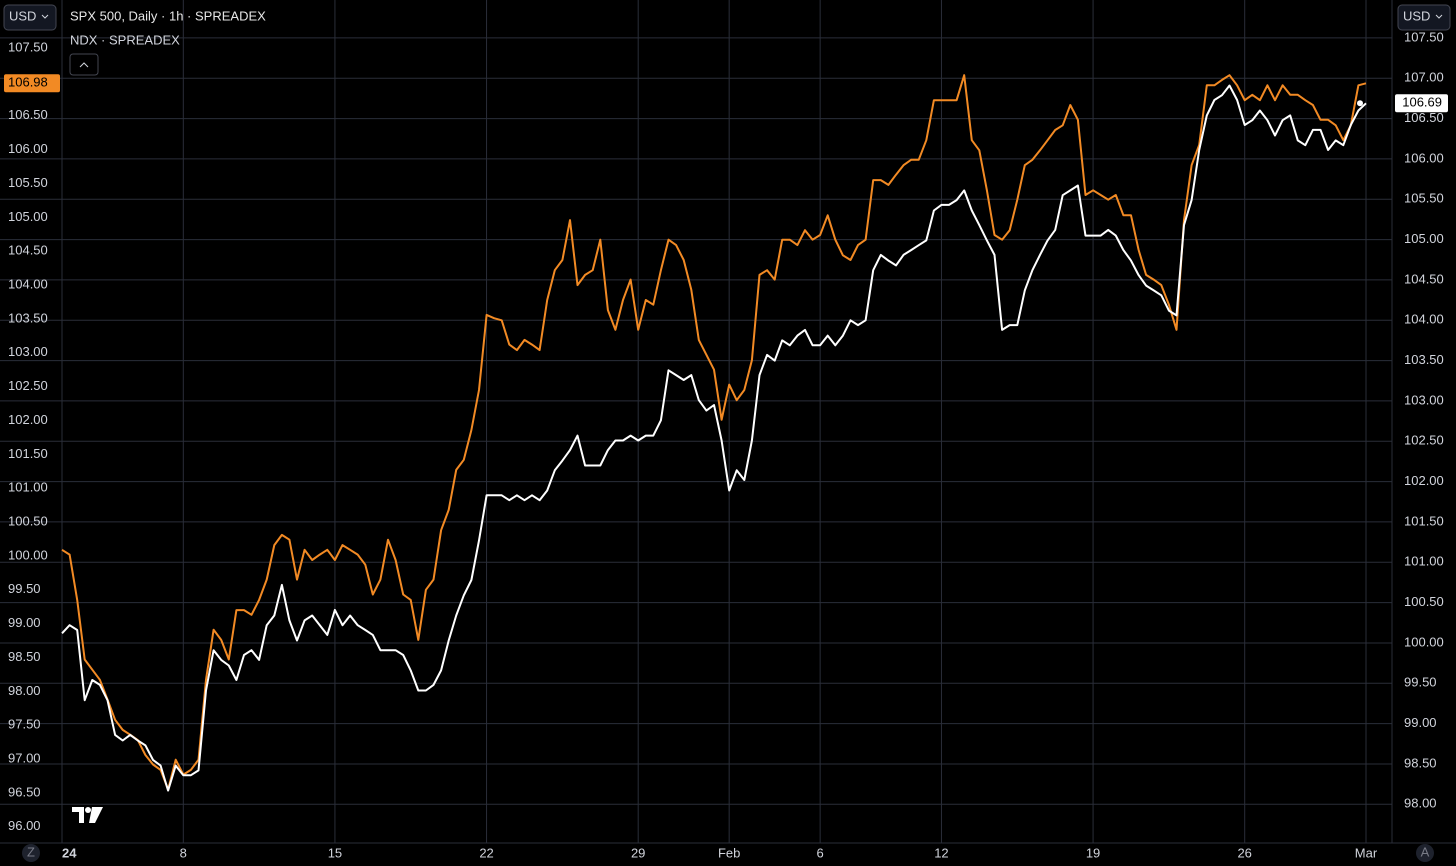 The height and width of the screenshot is (866, 1456). Describe the element at coordinates (1366, 852) in the screenshot. I see `x-tick-label: Mar` at that location.